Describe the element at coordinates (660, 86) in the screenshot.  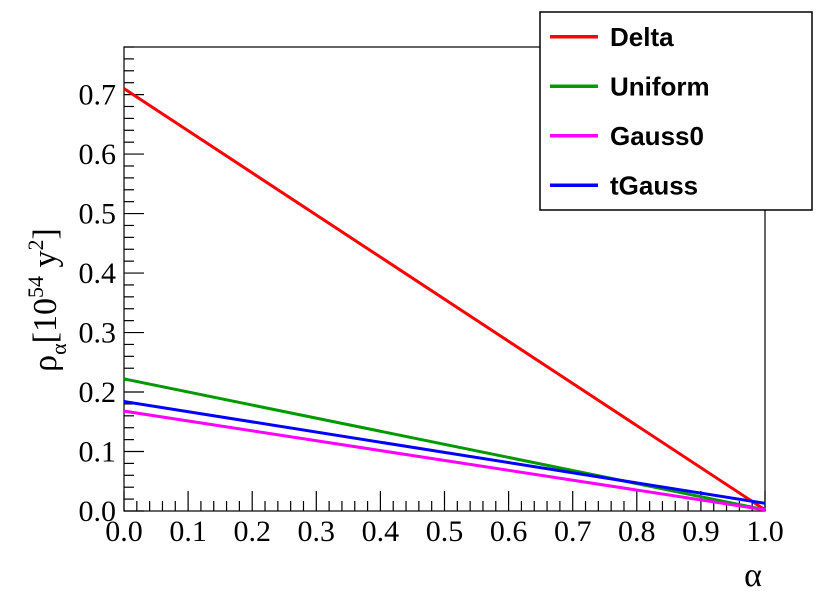
I see `legend-label: Uniform` at that location.